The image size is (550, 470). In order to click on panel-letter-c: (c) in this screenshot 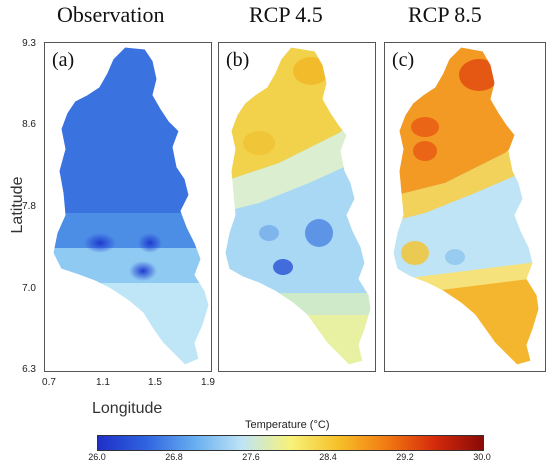, I will do `click(403, 60)`.